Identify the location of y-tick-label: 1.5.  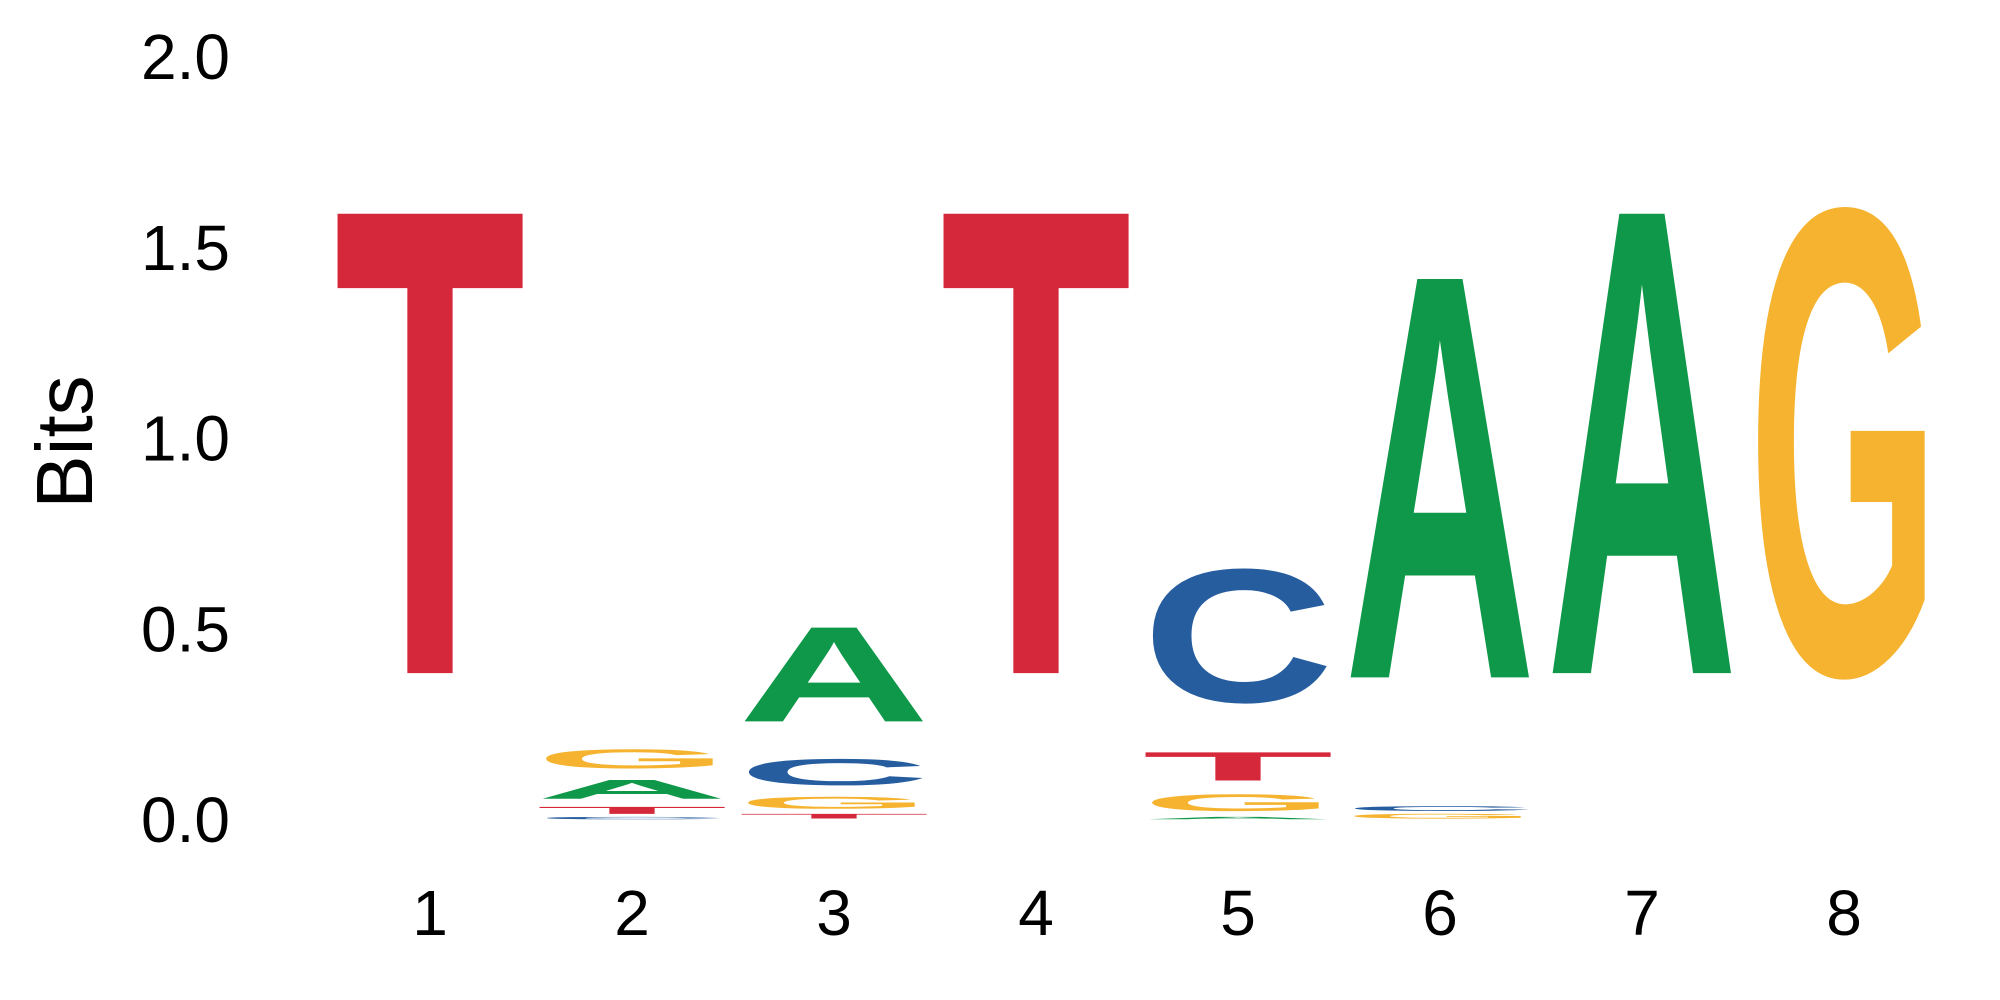
(185, 248).